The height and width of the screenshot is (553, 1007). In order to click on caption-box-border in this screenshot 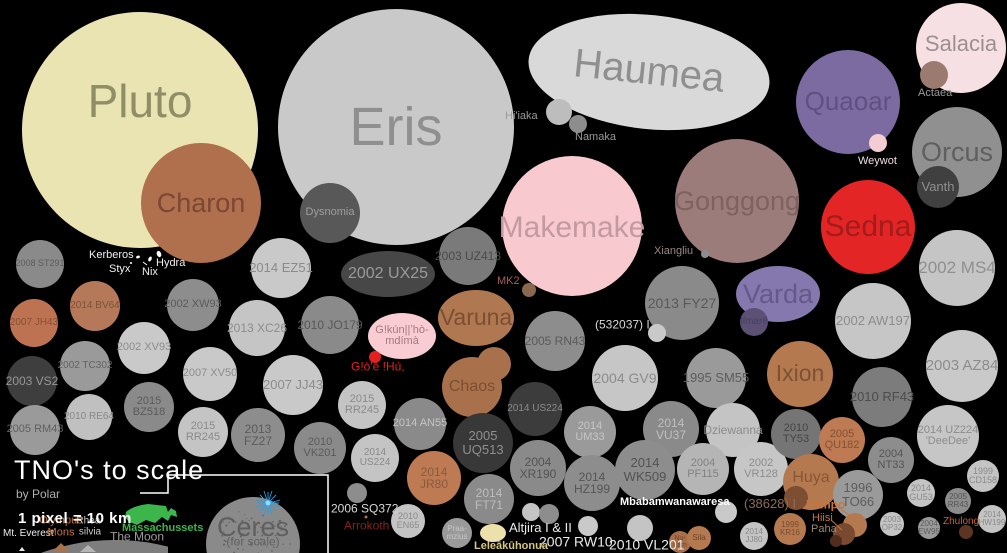, I will do `click(234, 513)`.